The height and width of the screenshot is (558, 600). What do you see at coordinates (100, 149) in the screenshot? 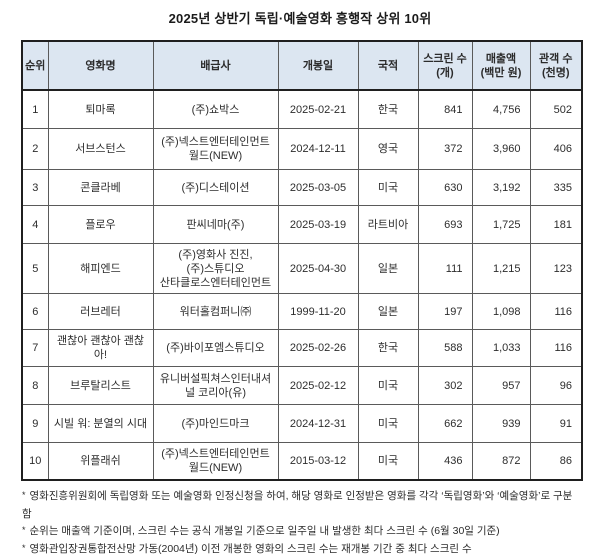
I see `cell-movie: 서브스턴스` at bounding box center [100, 149].